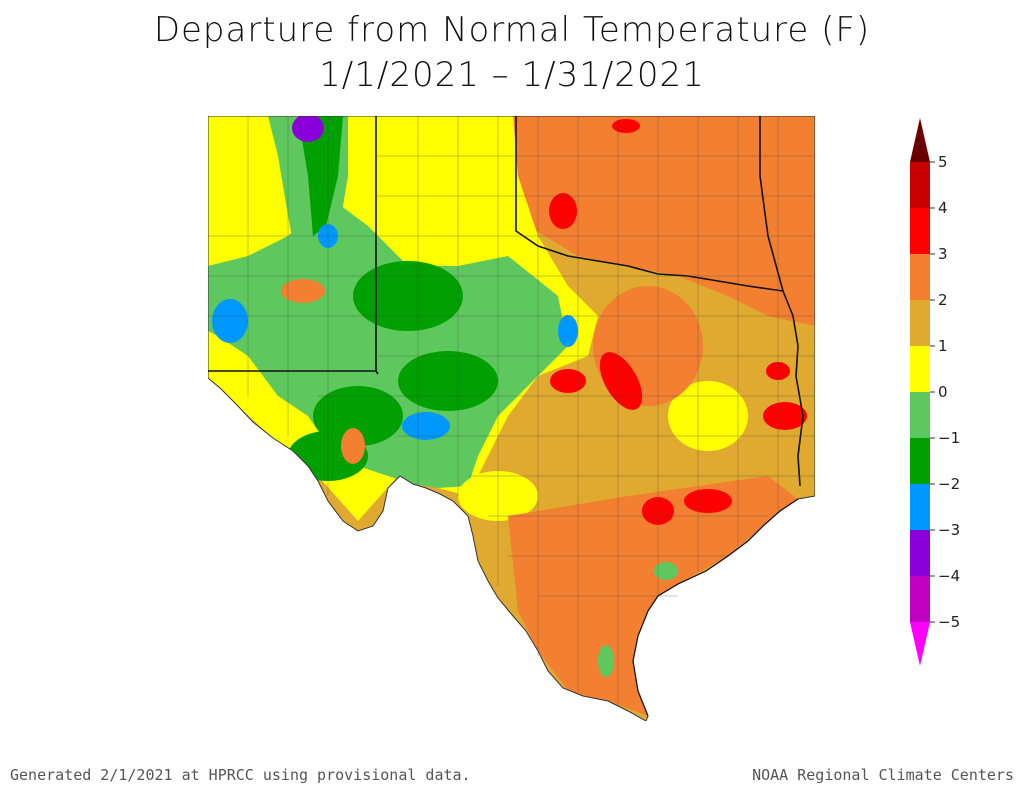 The image size is (1024, 791). Describe the element at coordinates (943, 162) in the screenshot. I see `legend-label: 5` at that location.